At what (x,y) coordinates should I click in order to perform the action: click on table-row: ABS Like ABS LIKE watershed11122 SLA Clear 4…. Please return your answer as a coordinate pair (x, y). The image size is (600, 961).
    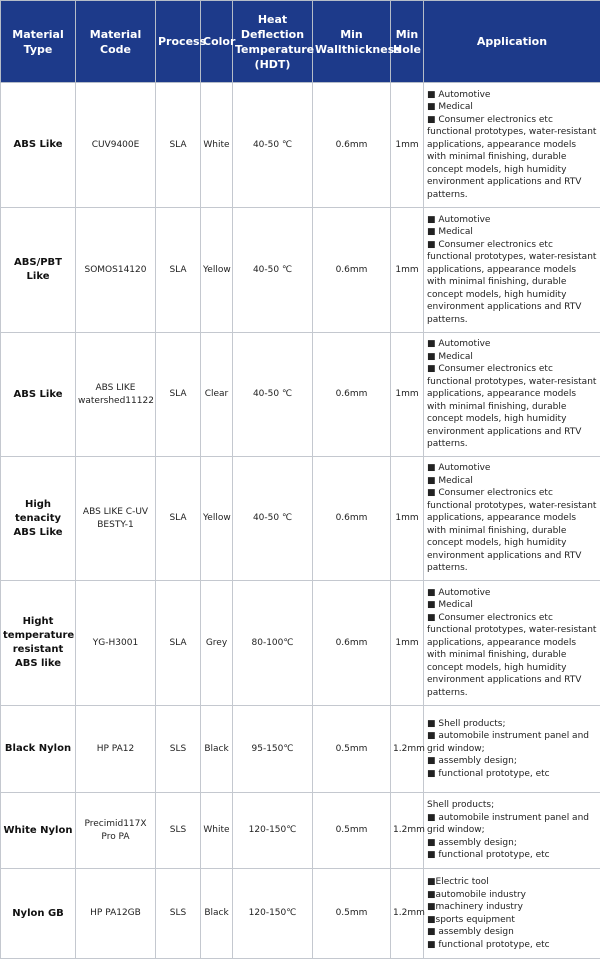
    Looking at the image, I should click on (300, 394).